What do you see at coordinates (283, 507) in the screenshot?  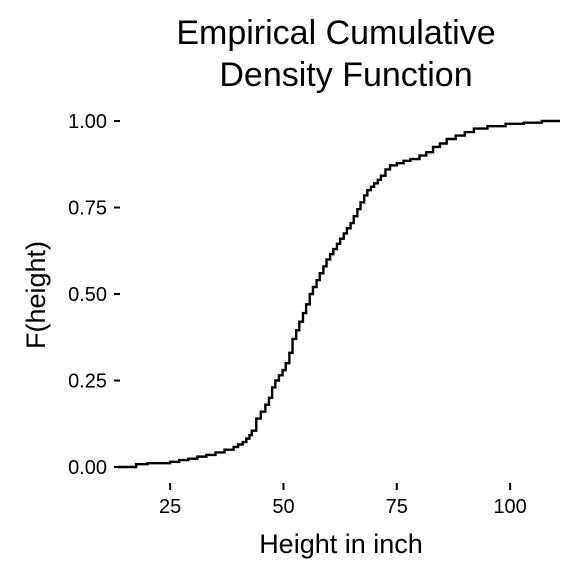 I see `x-tick-label: 50` at bounding box center [283, 507].